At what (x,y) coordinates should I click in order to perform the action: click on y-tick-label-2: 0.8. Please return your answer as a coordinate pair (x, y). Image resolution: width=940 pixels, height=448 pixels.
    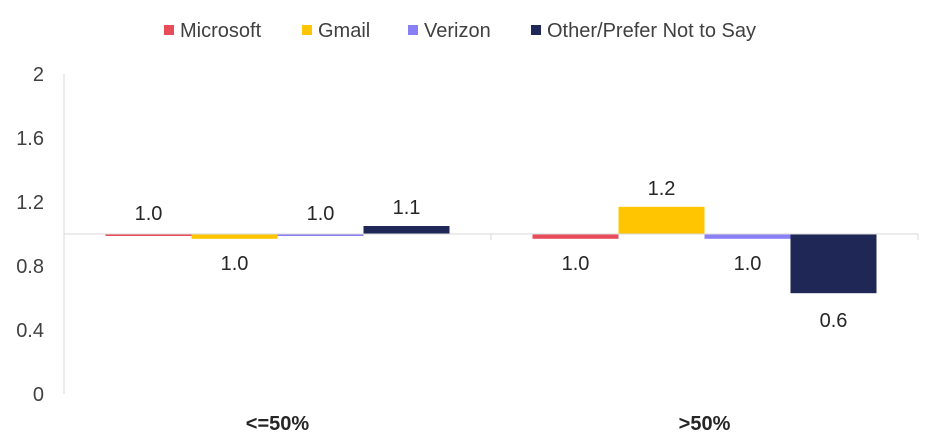
    Looking at the image, I should click on (30, 267).